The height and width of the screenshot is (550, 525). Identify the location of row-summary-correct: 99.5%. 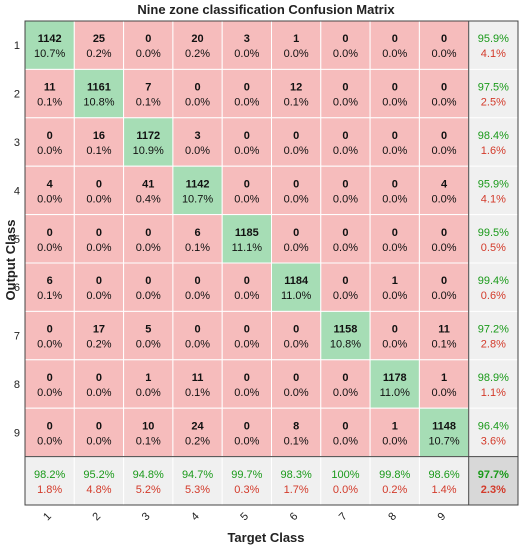
(493, 233).